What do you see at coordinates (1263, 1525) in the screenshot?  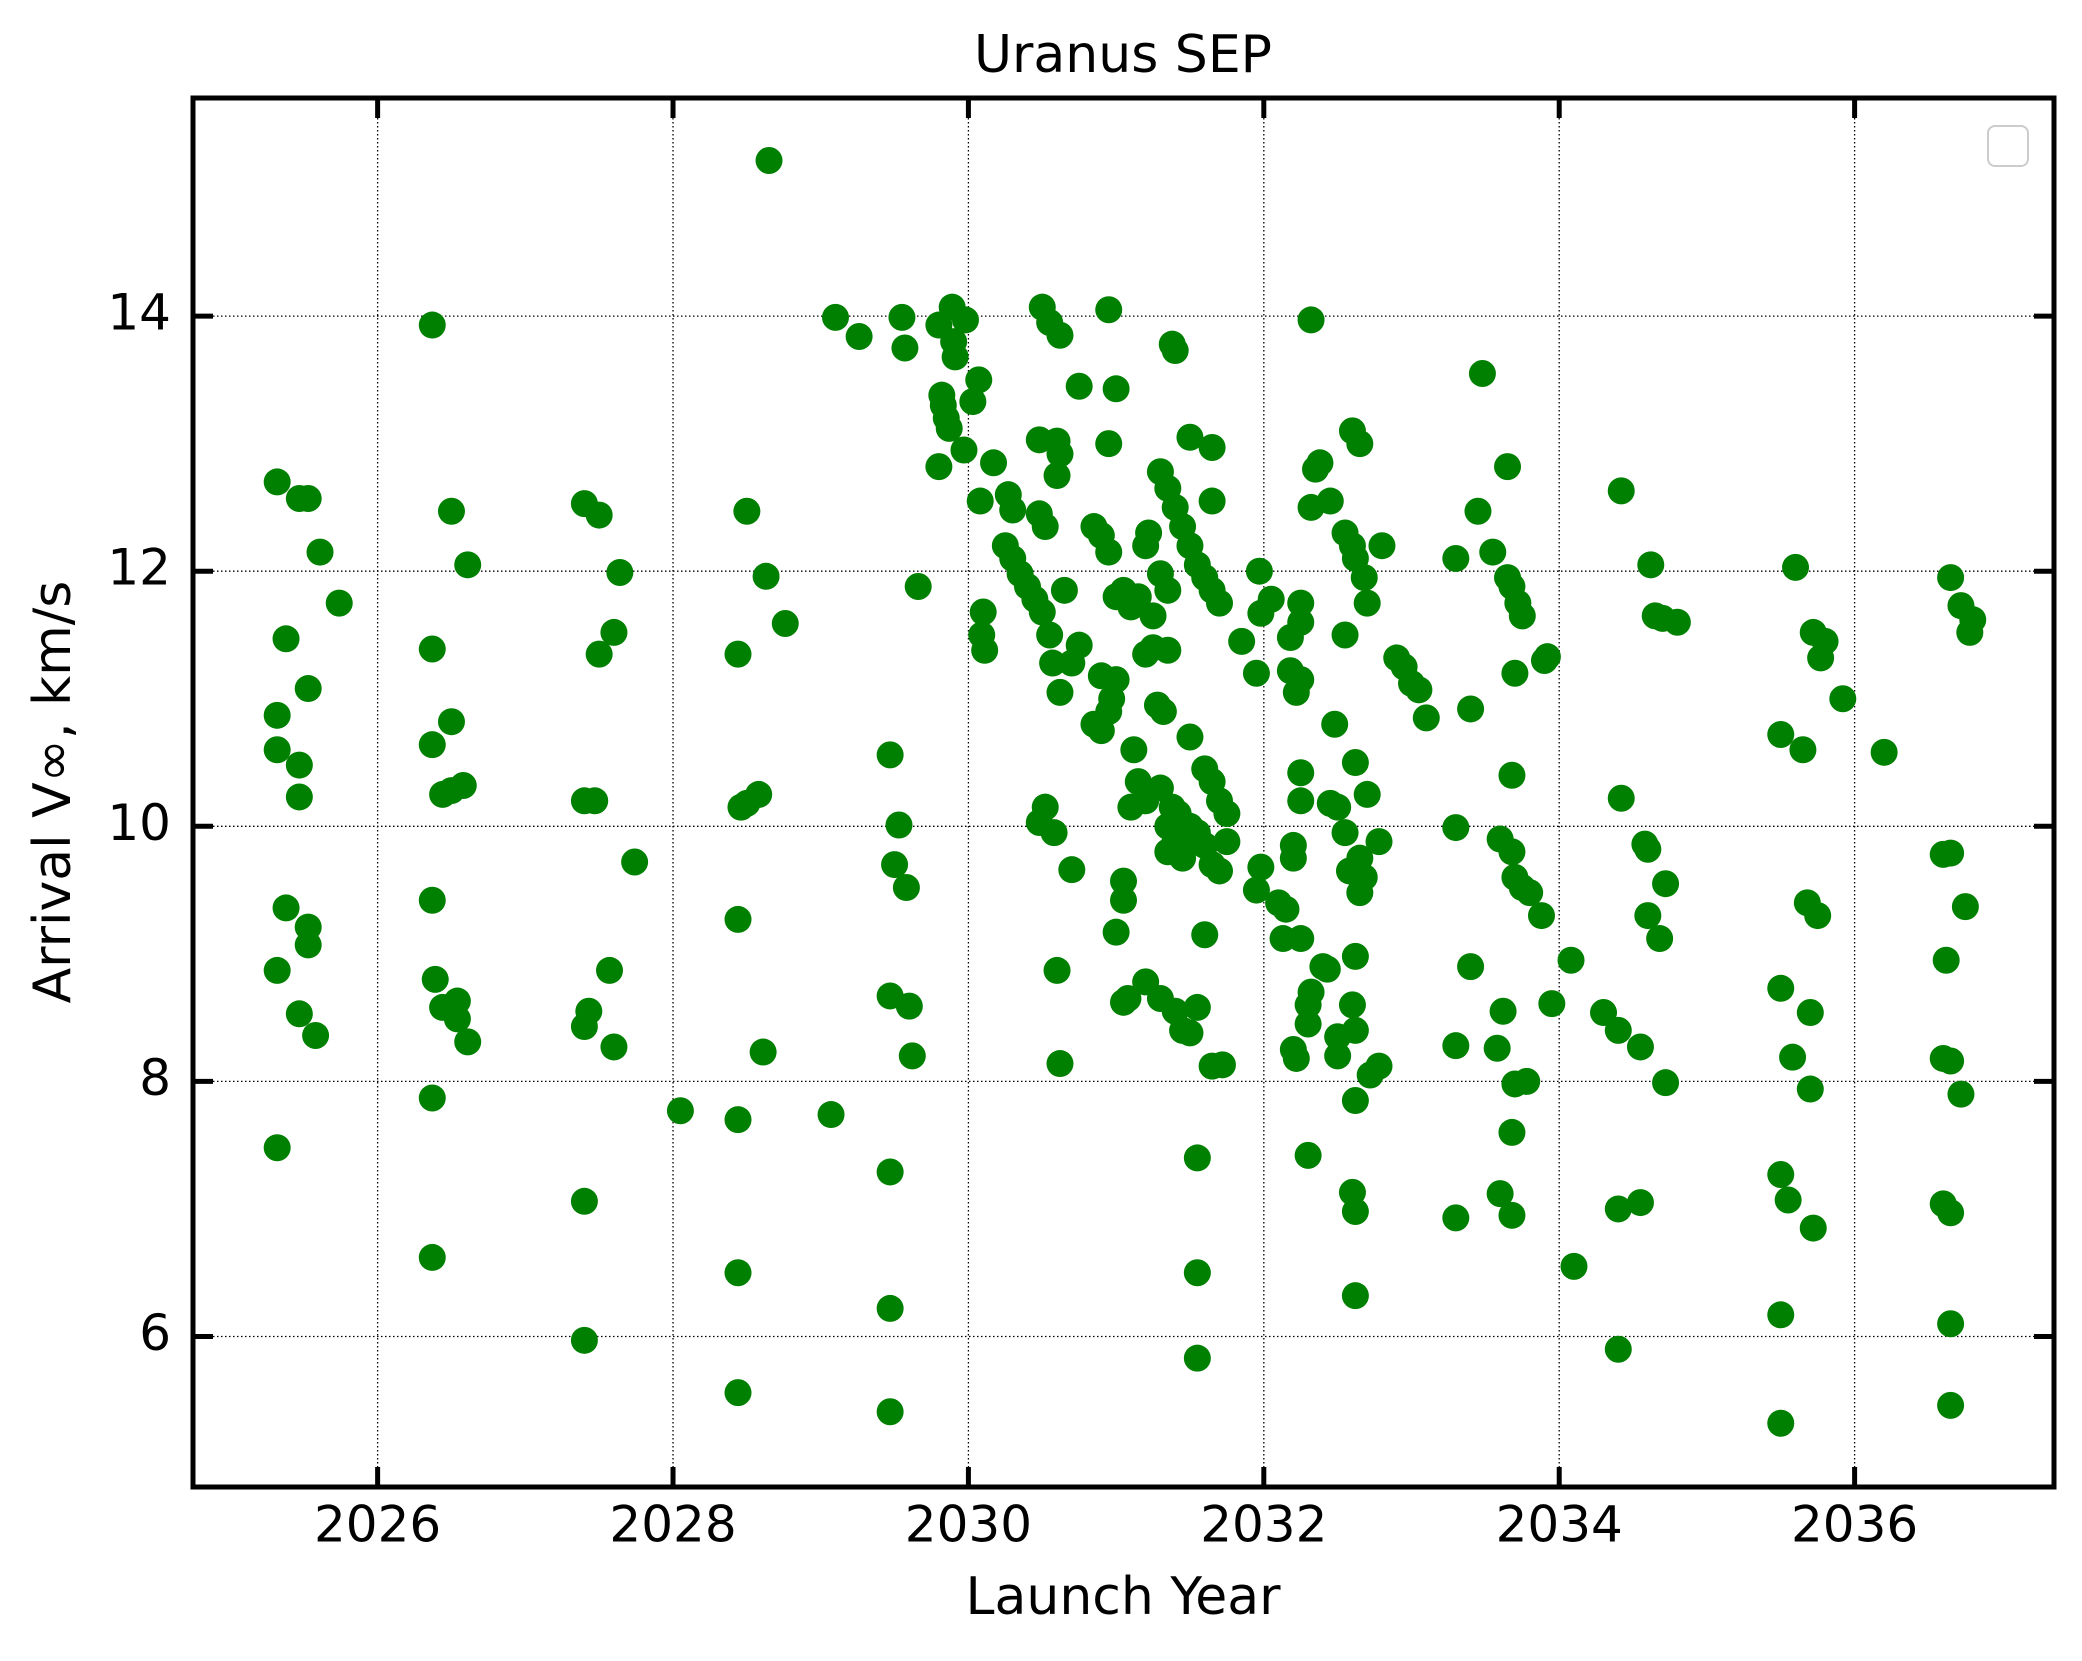 I see `x-tick-label: 2032` at bounding box center [1263, 1525].